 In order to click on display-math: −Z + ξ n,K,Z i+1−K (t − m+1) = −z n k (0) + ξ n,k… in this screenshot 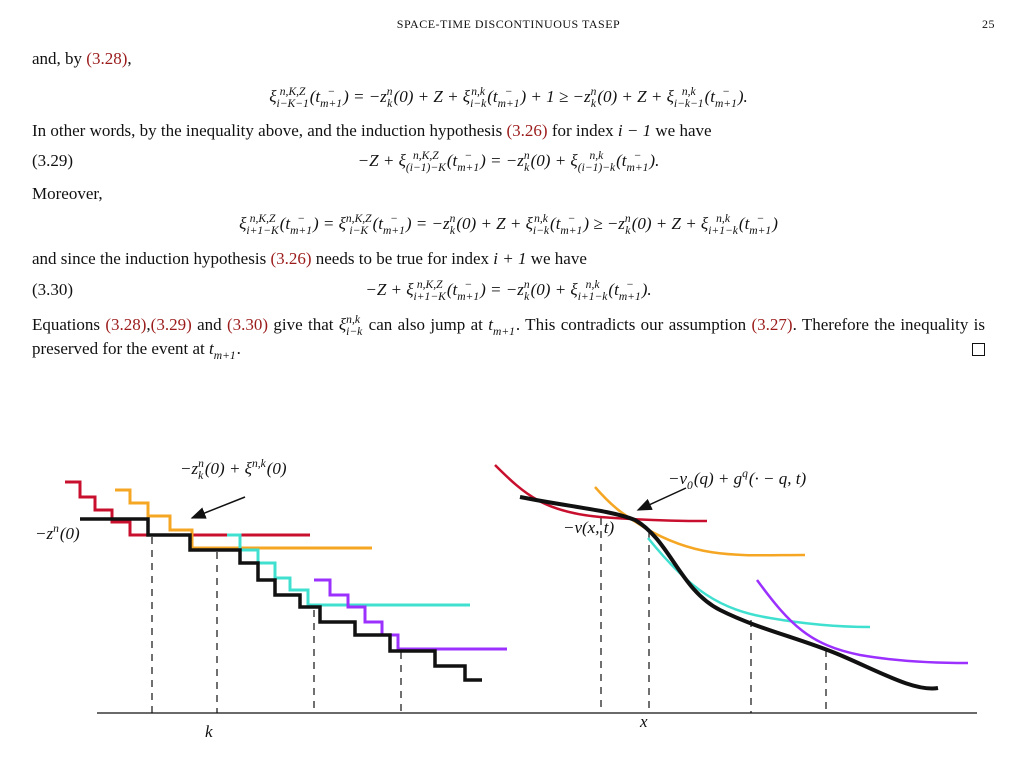, I will do `click(508, 290)`.